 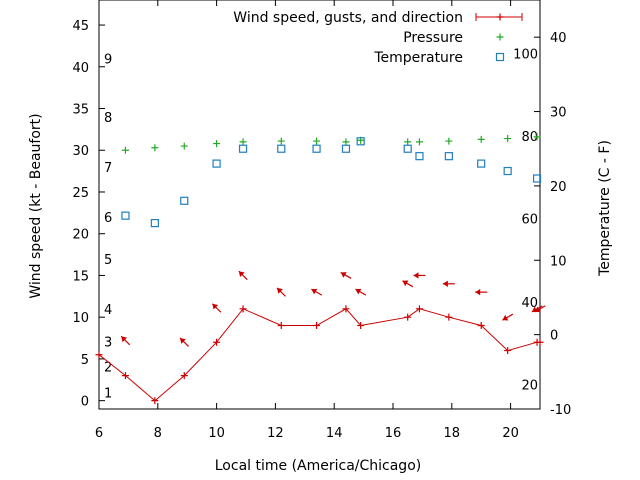 I want to click on y-left-tick-label: 30, so click(x=80, y=151).